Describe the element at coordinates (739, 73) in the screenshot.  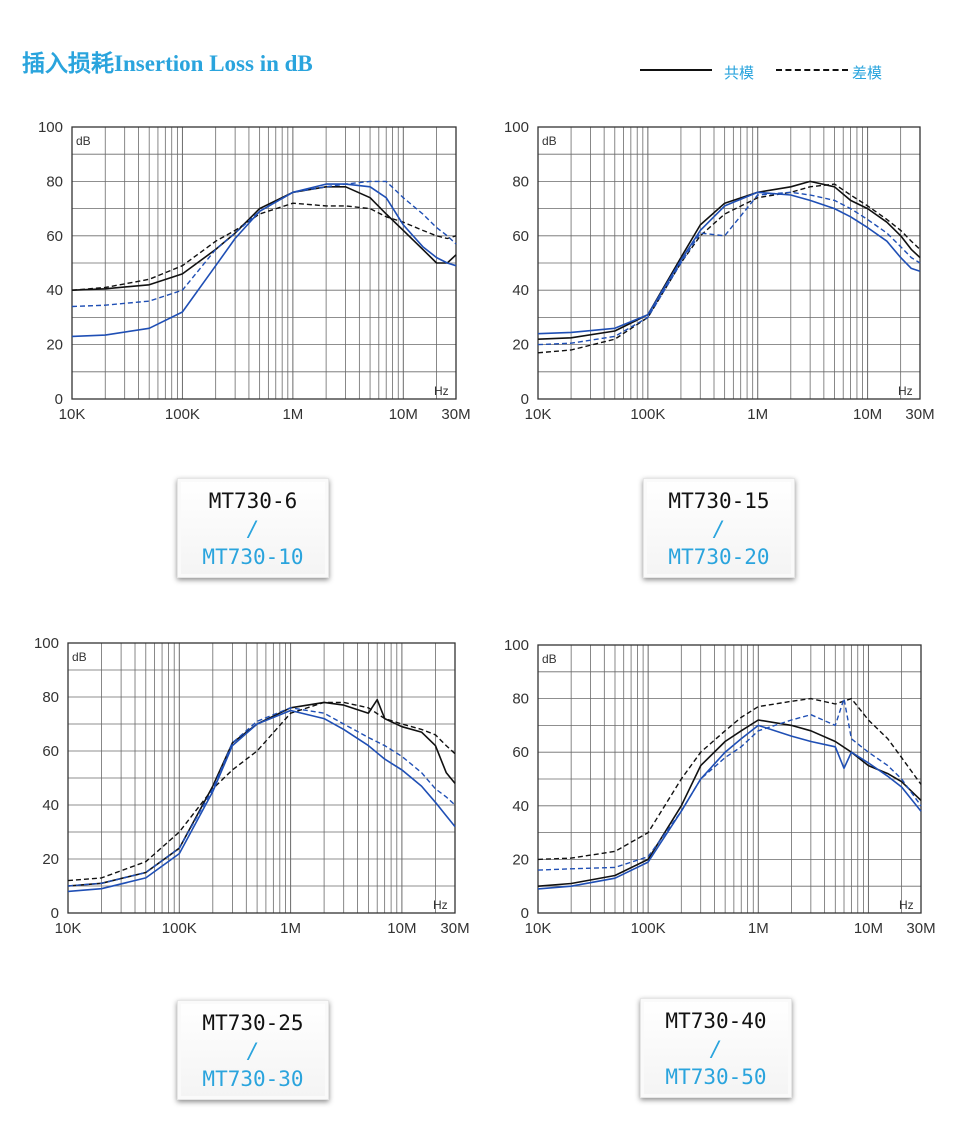
I see `legend-common-mode-label: 共模` at that location.